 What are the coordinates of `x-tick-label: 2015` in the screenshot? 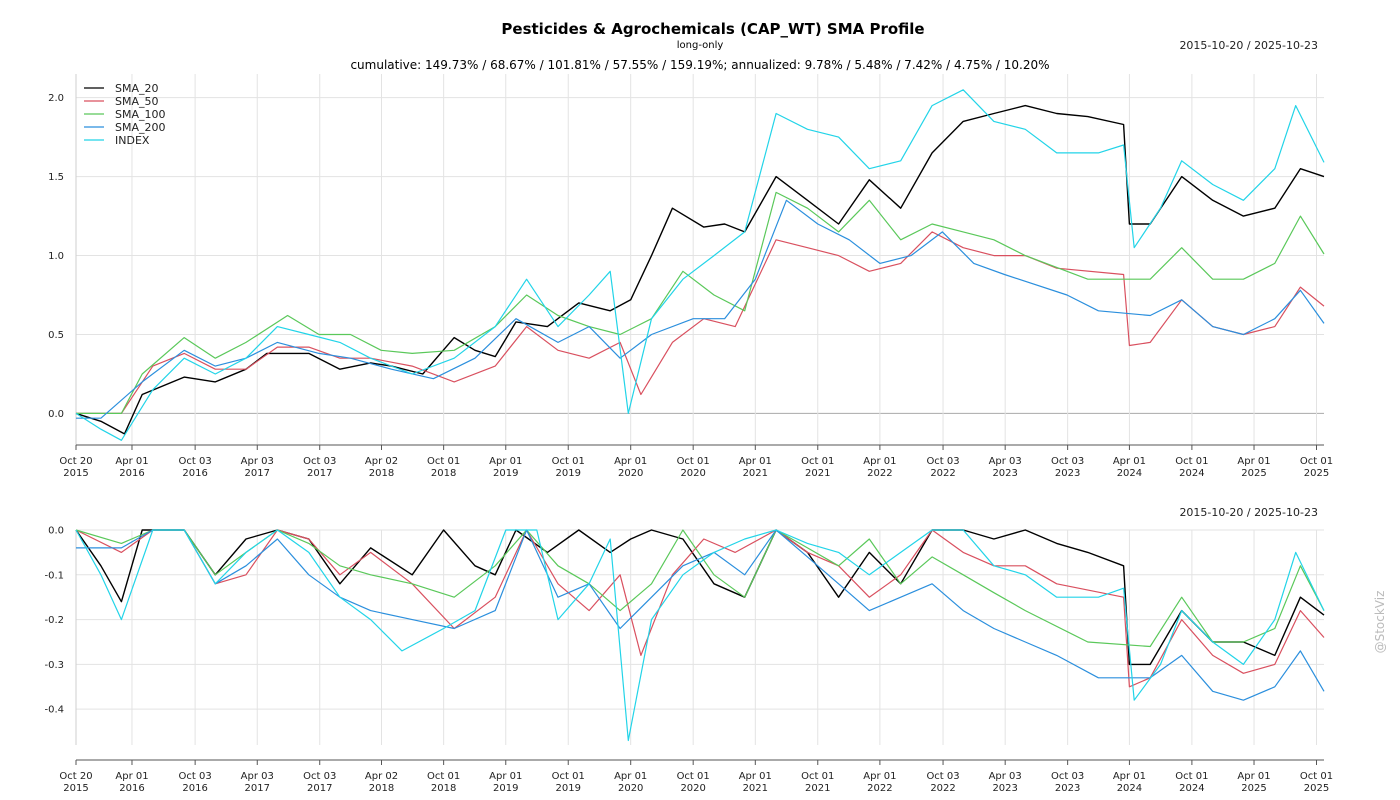 It's located at (75, 788).